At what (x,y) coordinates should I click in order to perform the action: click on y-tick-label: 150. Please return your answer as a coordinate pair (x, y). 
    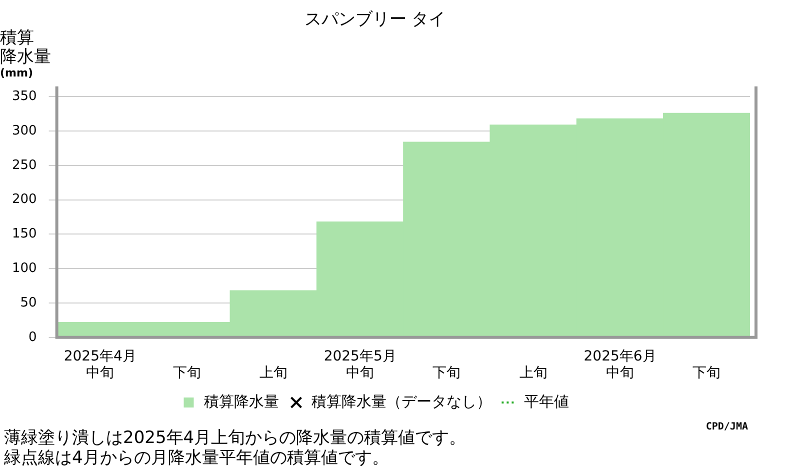
    Looking at the image, I should click on (24, 234).